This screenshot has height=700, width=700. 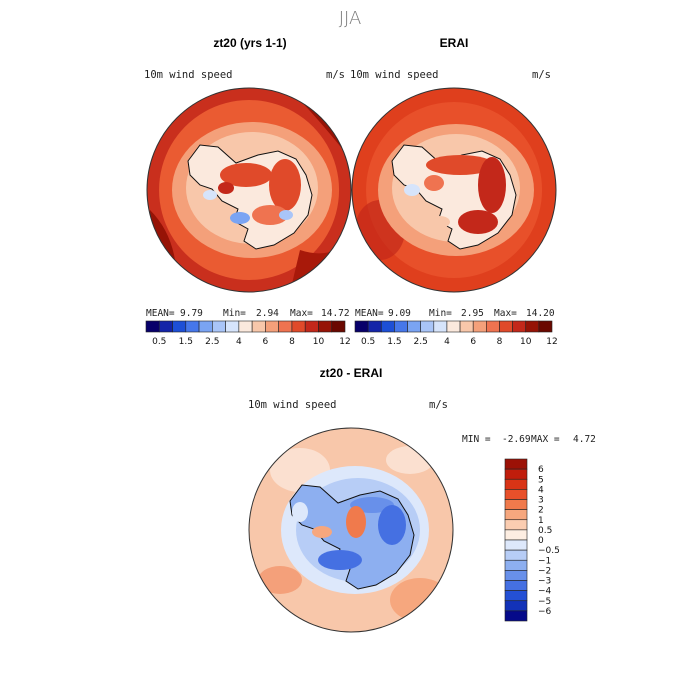 I want to click on colorbar-tick-label: −4, so click(x=545, y=592).